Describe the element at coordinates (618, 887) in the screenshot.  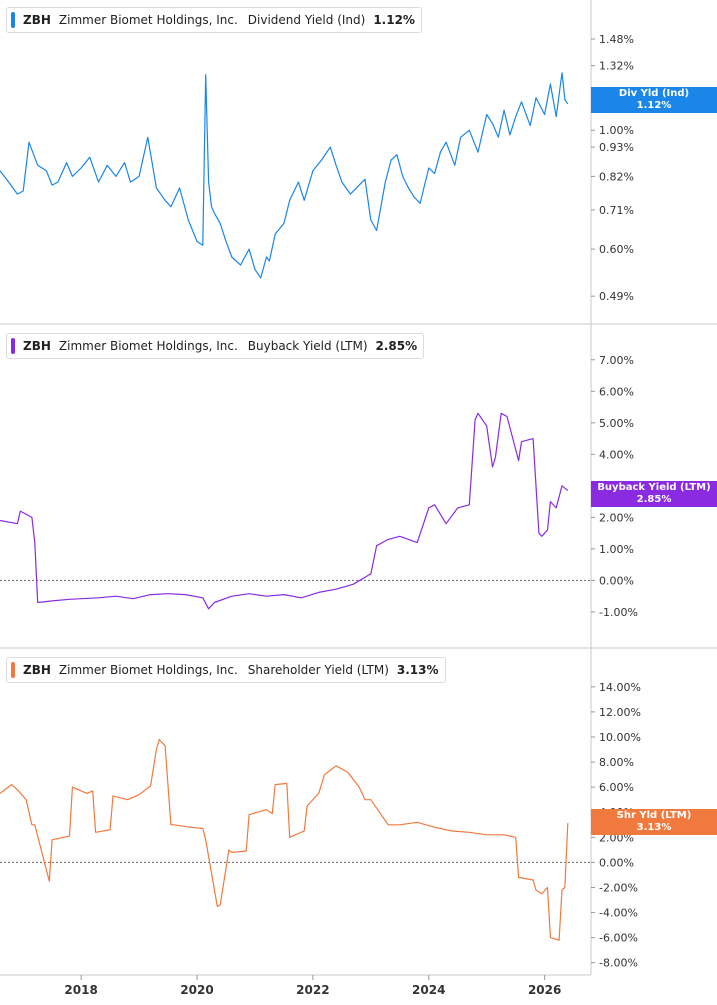
I see `y-tick-label: -2.00%` at that location.